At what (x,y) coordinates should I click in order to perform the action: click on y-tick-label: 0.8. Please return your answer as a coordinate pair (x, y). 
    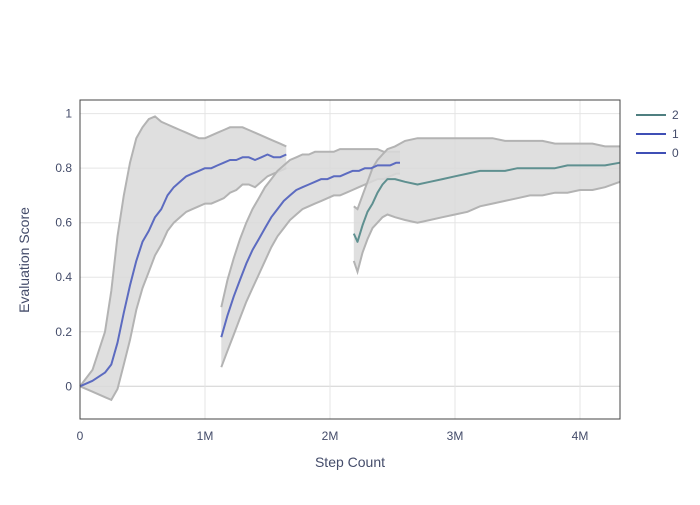
    Looking at the image, I should click on (63, 168).